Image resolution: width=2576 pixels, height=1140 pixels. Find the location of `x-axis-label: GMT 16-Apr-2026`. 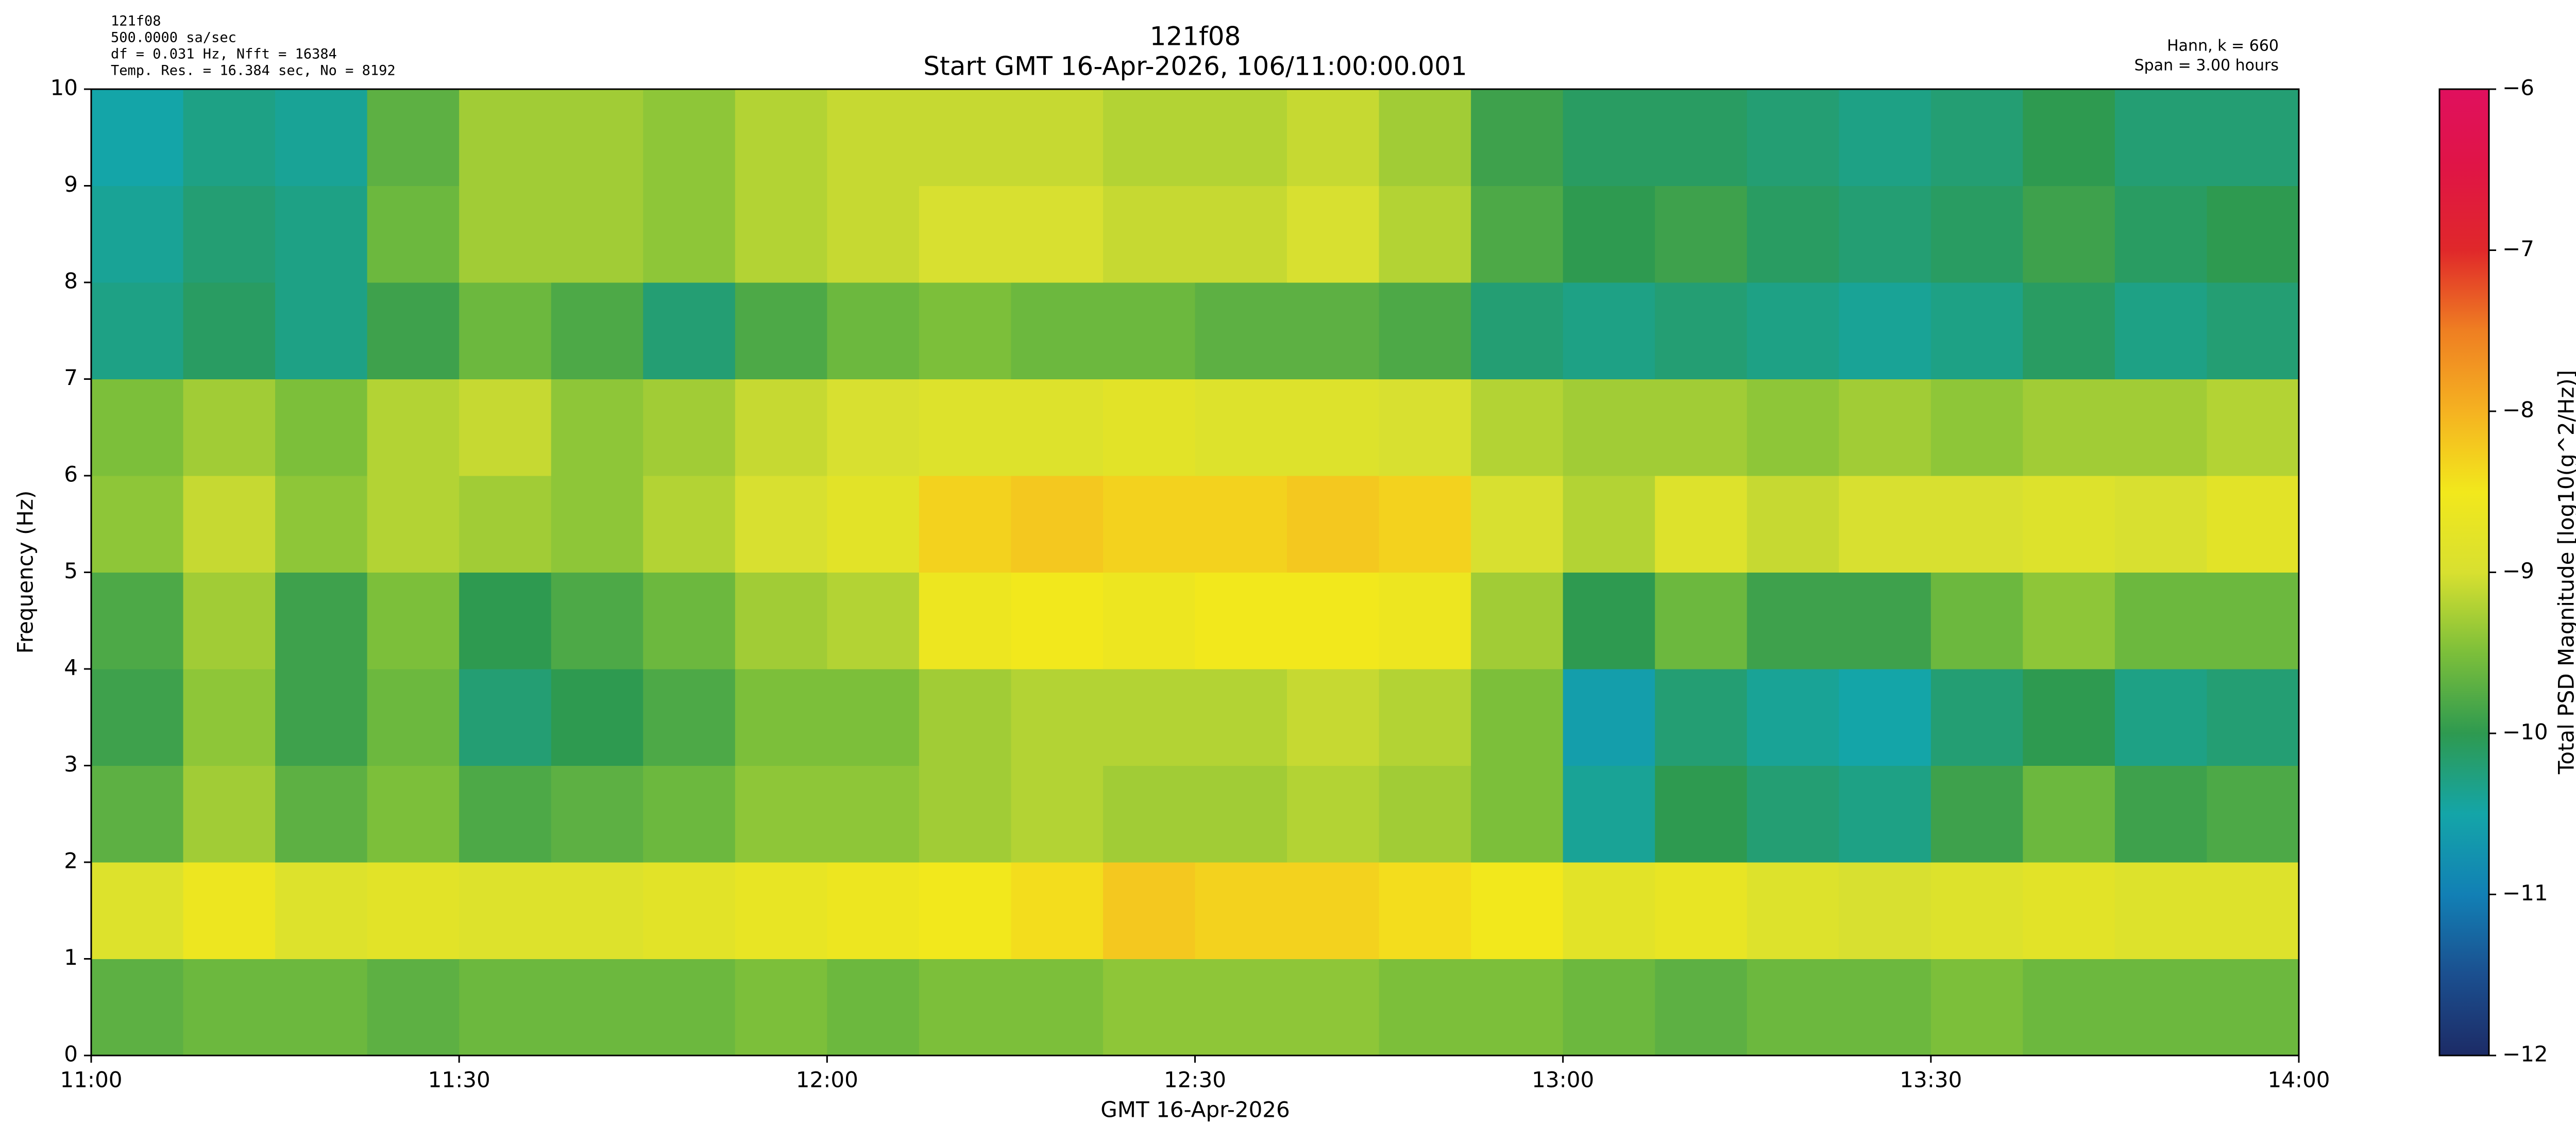

x-axis-label: GMT 16-Apr-2026 is located at coordinates (1195, 1109).